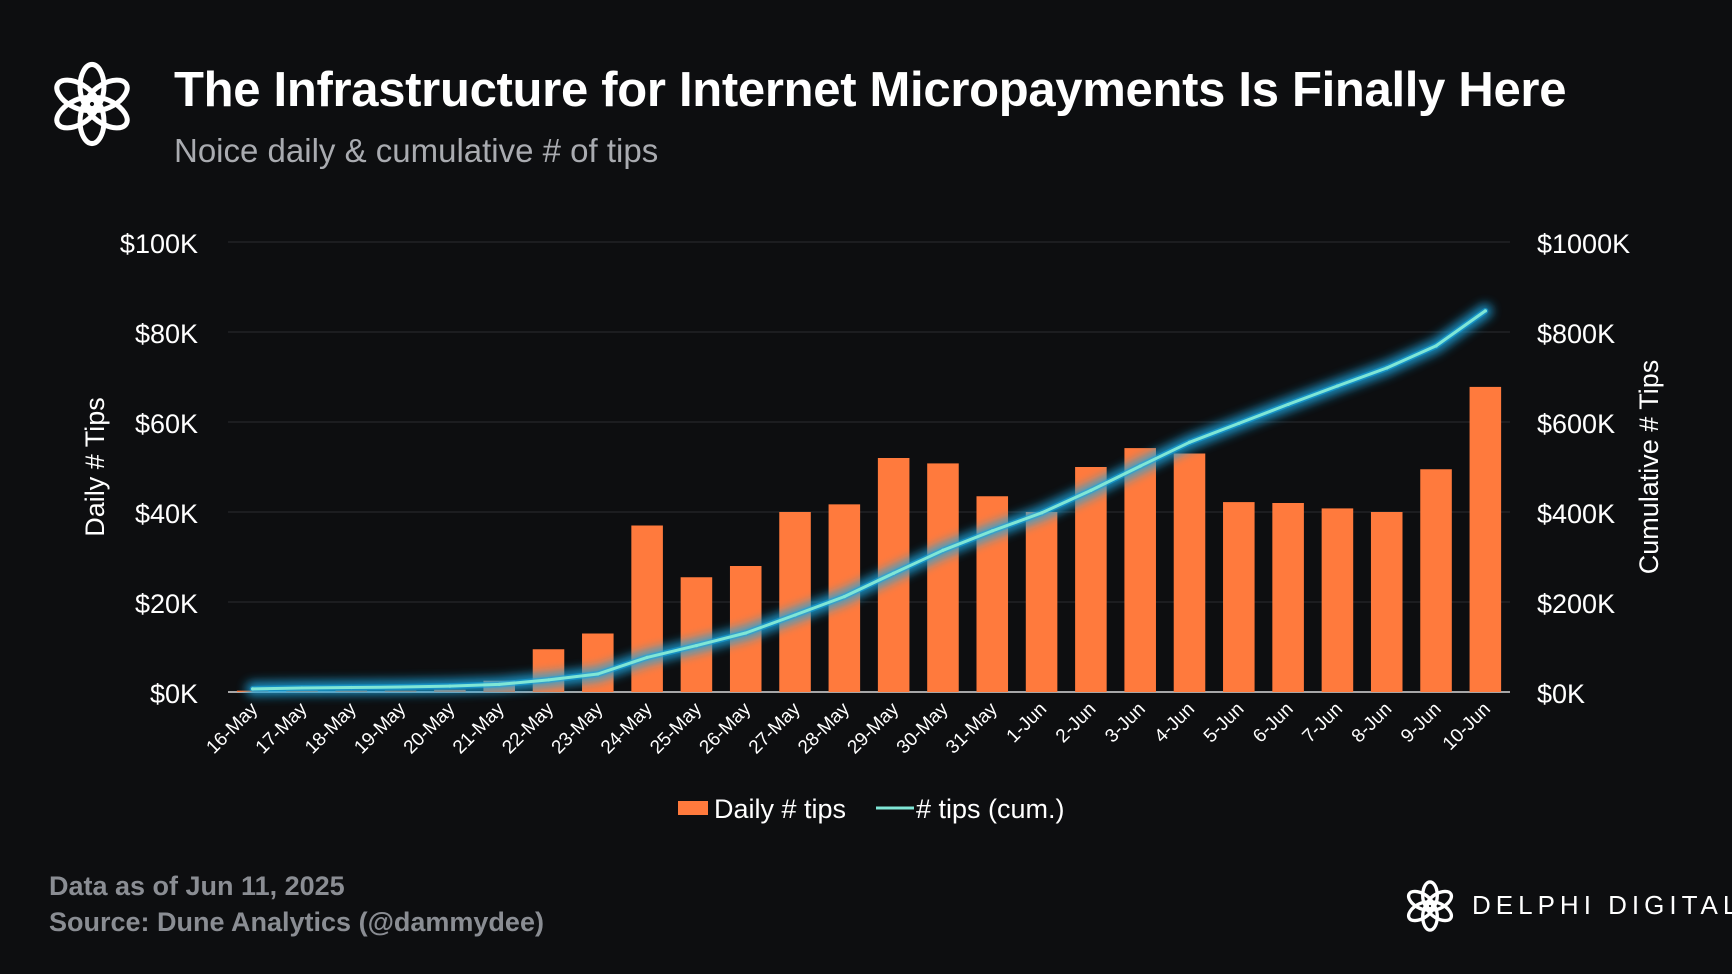  I want to click on x-tick-label: 6-Jun, so click(1273, 723).